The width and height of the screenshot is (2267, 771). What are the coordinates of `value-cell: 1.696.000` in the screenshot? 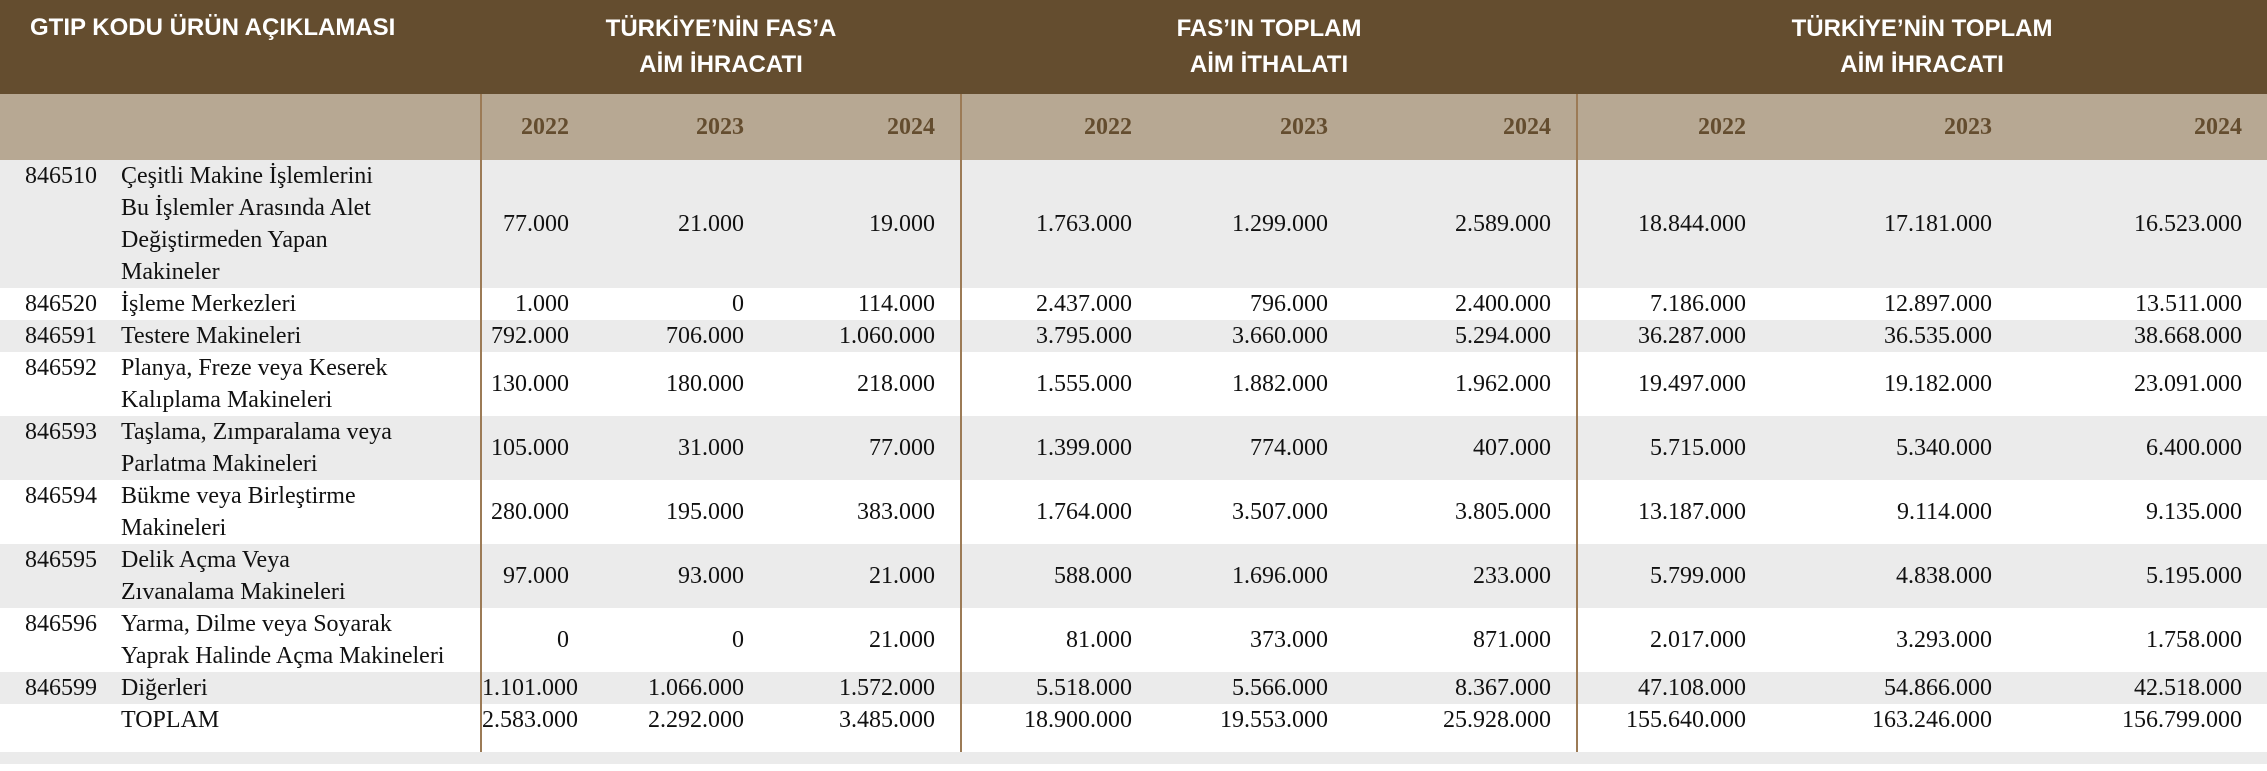 It's located at (1255, 576).